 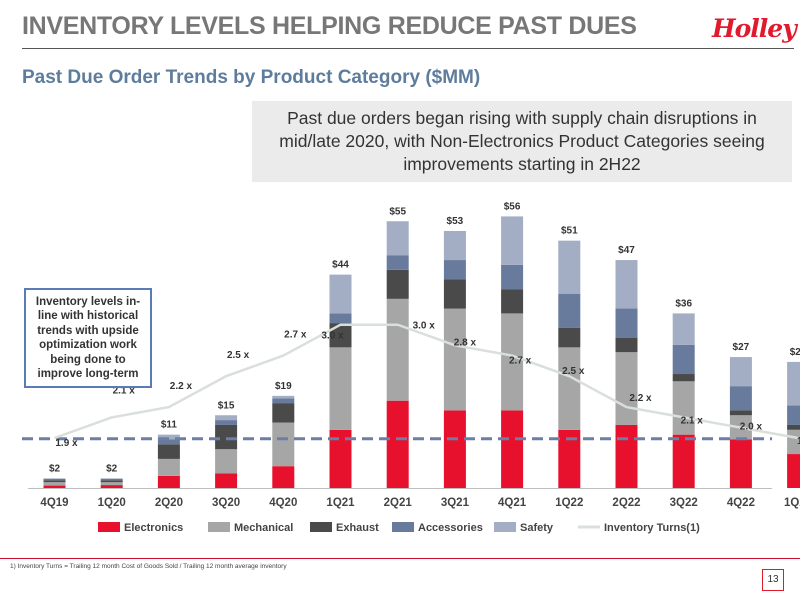 I want to click on bar-safety-3q21, so click(x=454, y=245).